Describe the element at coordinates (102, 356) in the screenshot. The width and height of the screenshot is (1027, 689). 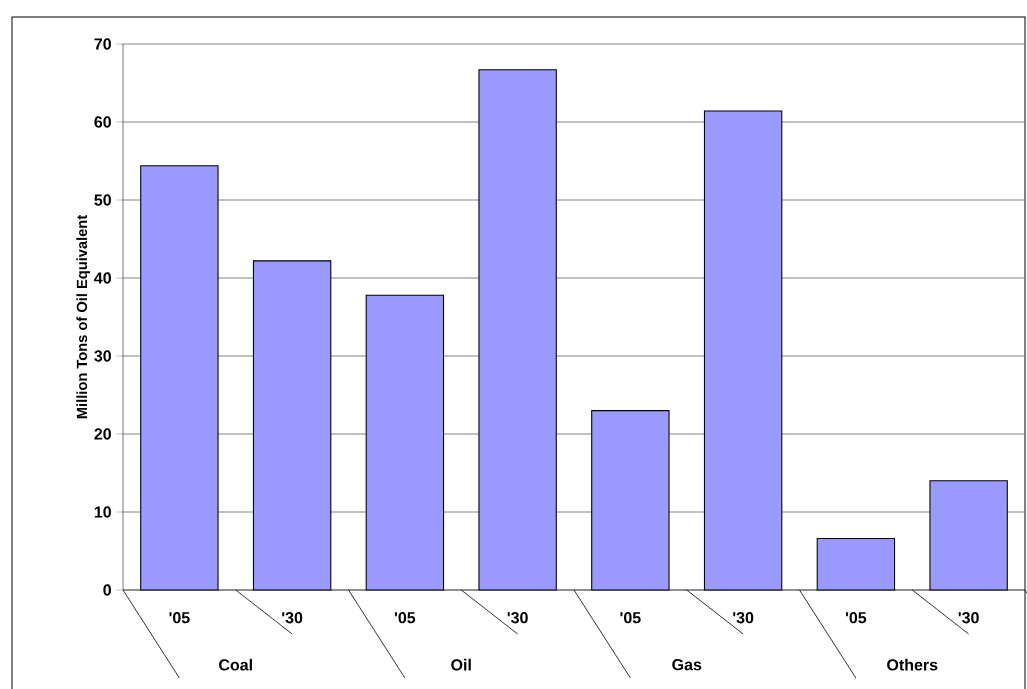
I see `y-tick-label: 30` at that location.